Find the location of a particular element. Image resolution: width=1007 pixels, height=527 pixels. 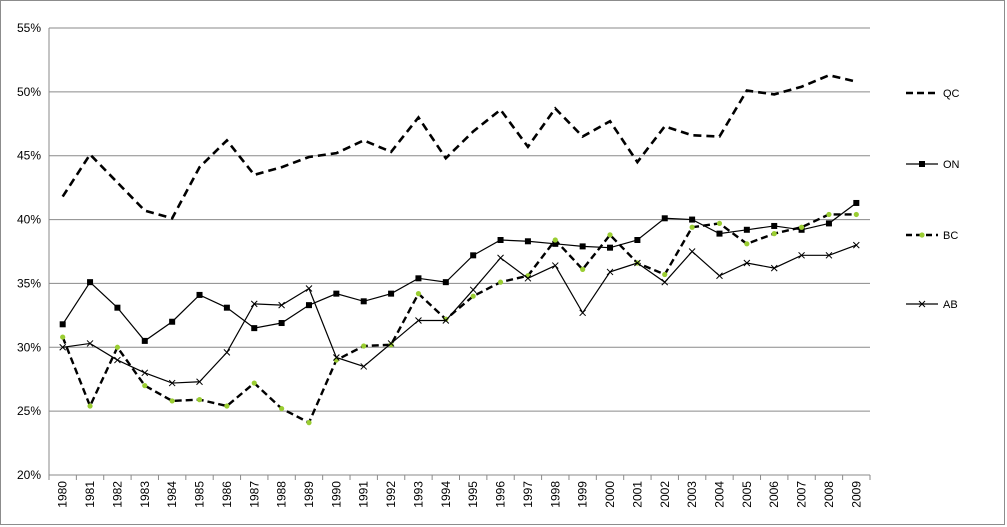

y-tick-label: 20% is located at coordinates (29, 475).